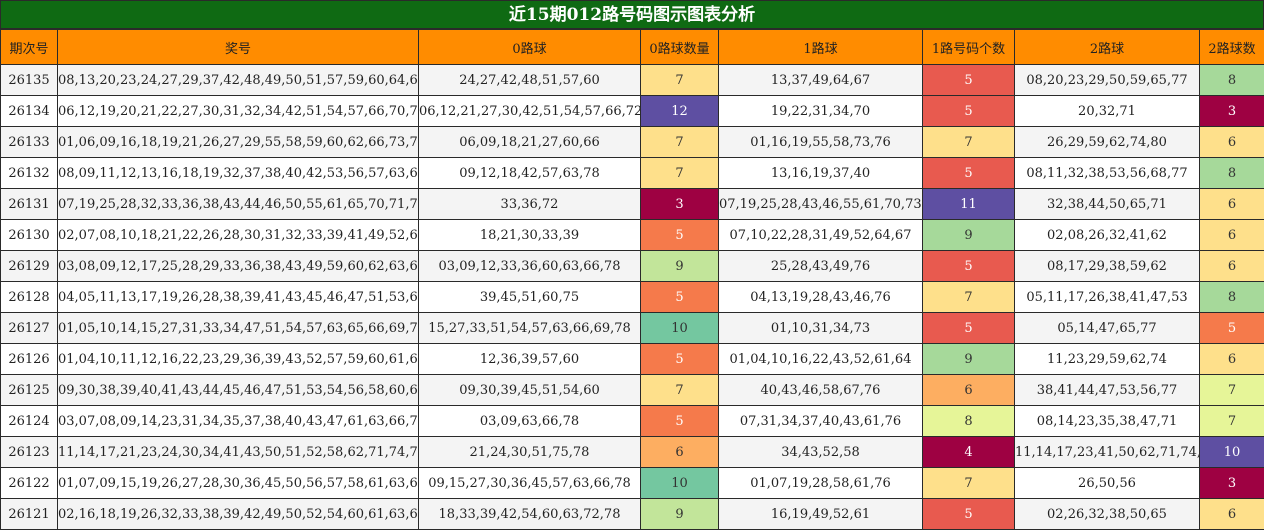 Image resolution: width=1264 pixels, height=530 pixels. Describe the element at coordinates (530, 142) in the screenshot. I see `route0-cell: 06,09,18,21,27,60,66` at that location.